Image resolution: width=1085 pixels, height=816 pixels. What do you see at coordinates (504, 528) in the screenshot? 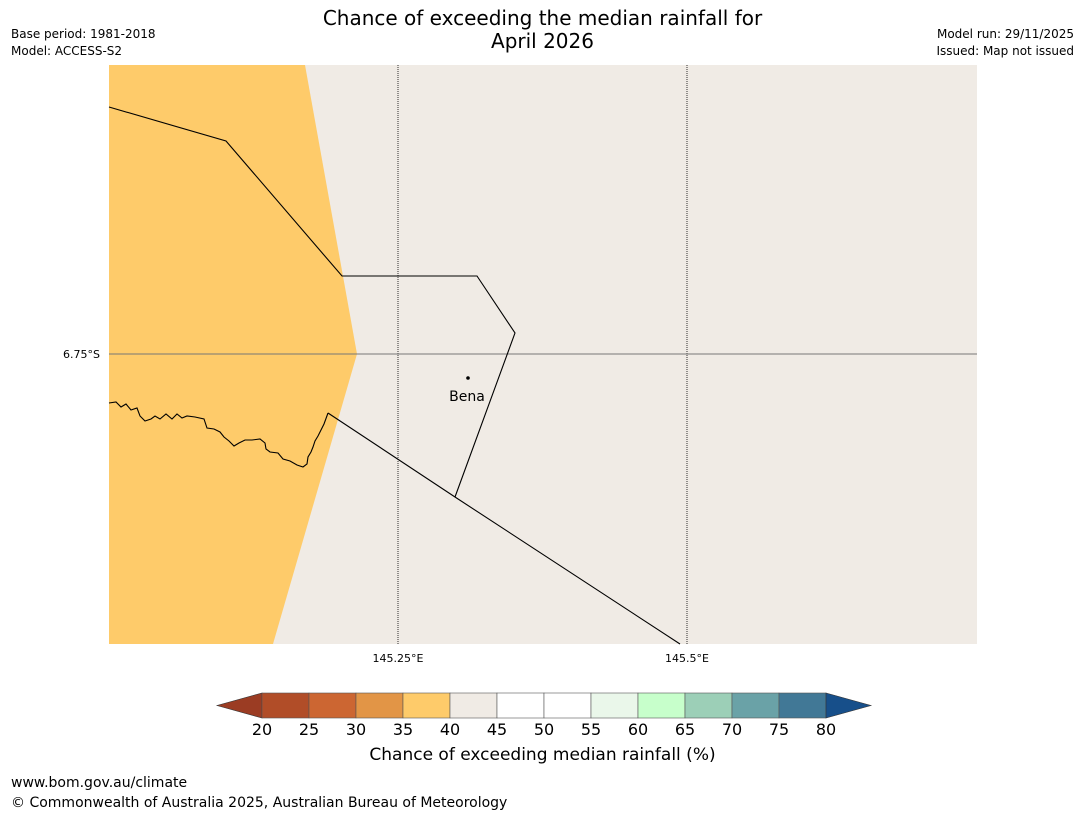
I see `boundary-south` at bounding box center [504, 528].